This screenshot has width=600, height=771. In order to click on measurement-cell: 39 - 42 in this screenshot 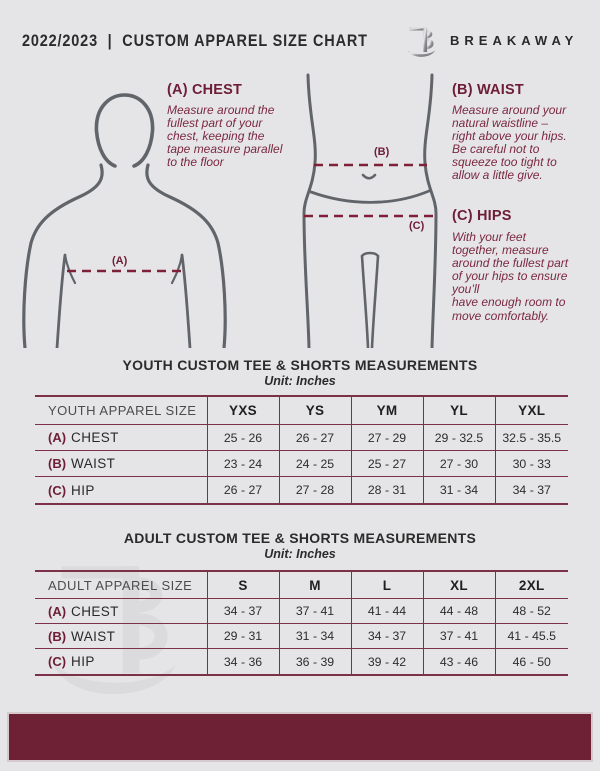, I will do `click(388, 661)`.